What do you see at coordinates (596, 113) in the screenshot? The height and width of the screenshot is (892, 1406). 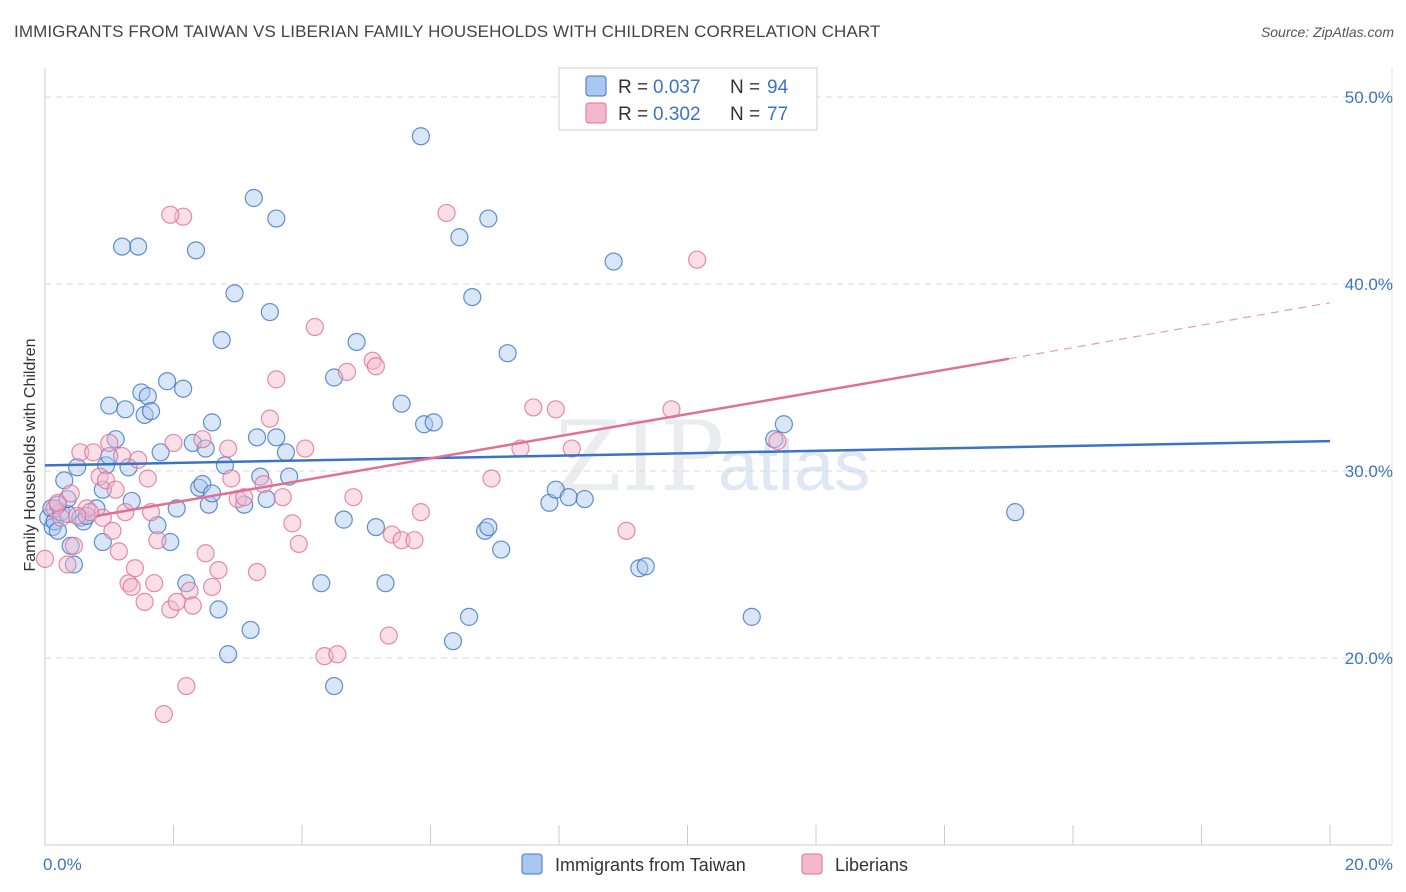 I see `legend-swatch-liberians` at bounding box center [596, 113].